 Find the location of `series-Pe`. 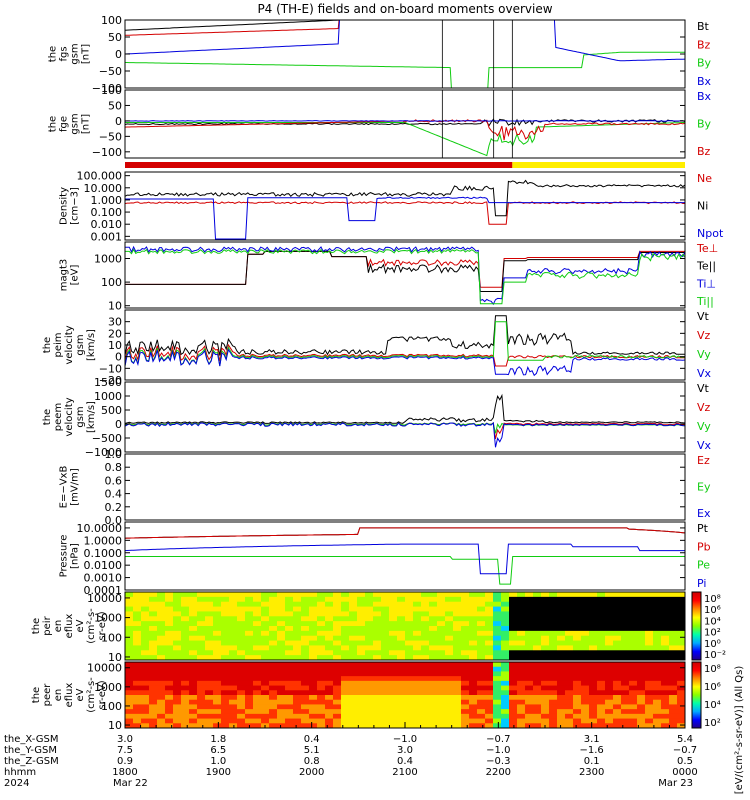

series-Pe is located at coordinates (405, 570).